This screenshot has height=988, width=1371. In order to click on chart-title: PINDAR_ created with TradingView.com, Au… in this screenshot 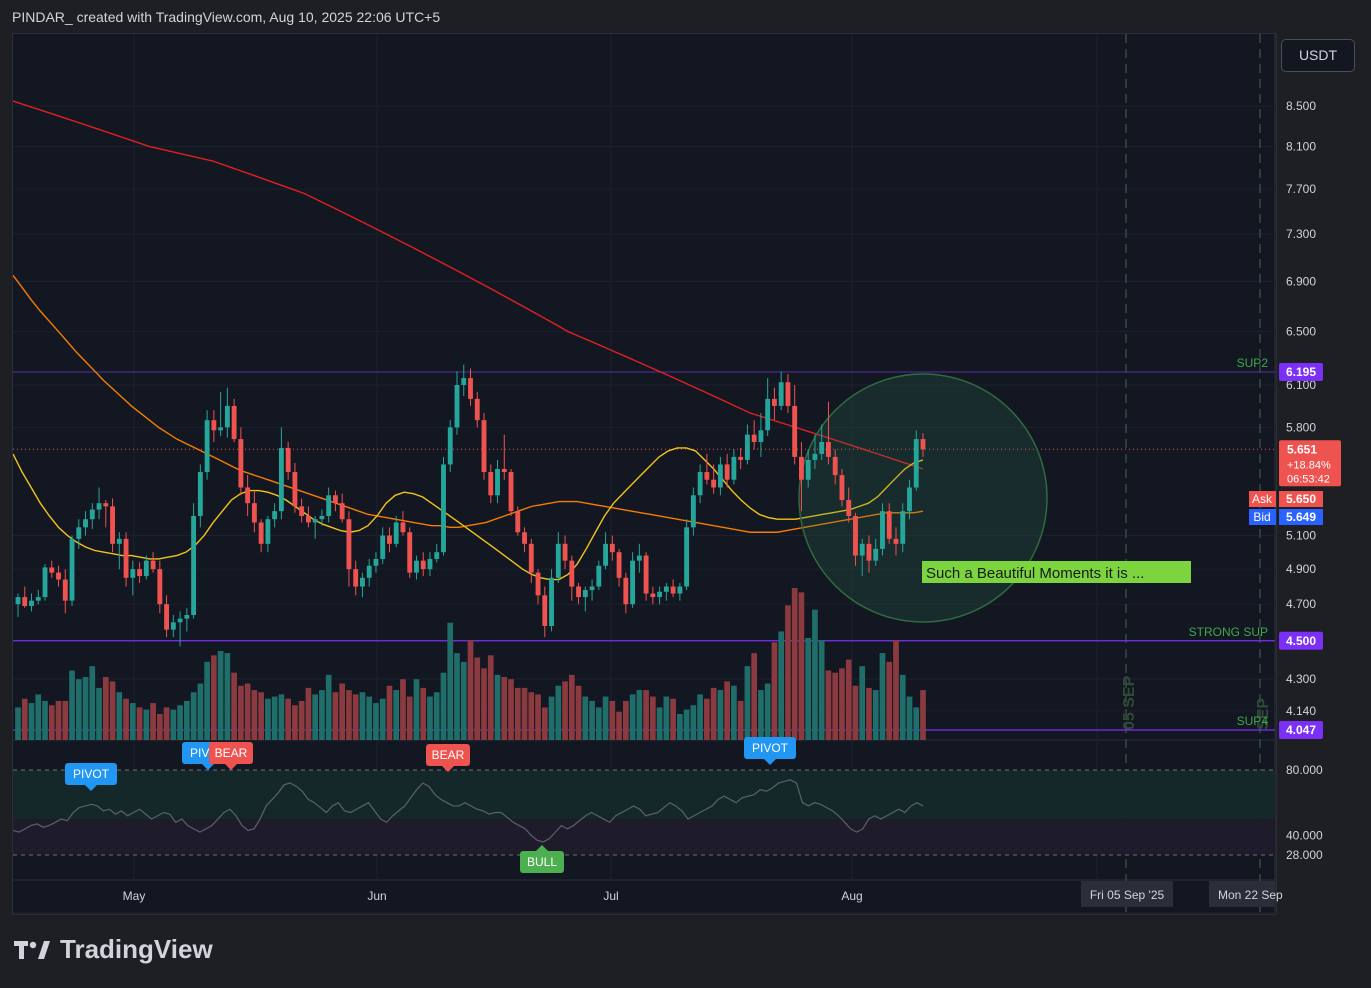, I will do `click(226, 17)`.